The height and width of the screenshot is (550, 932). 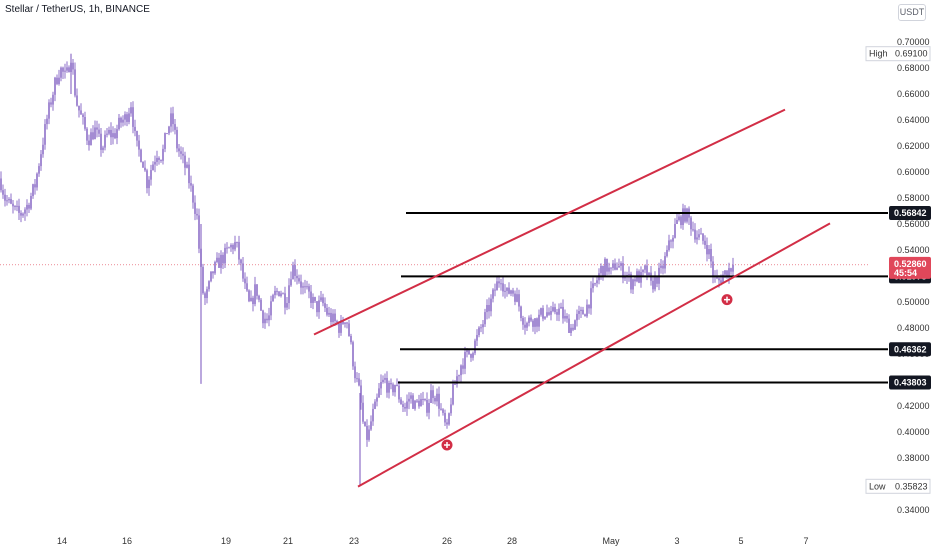 I want to click on level-label-bg, so click(x=910, y=349).